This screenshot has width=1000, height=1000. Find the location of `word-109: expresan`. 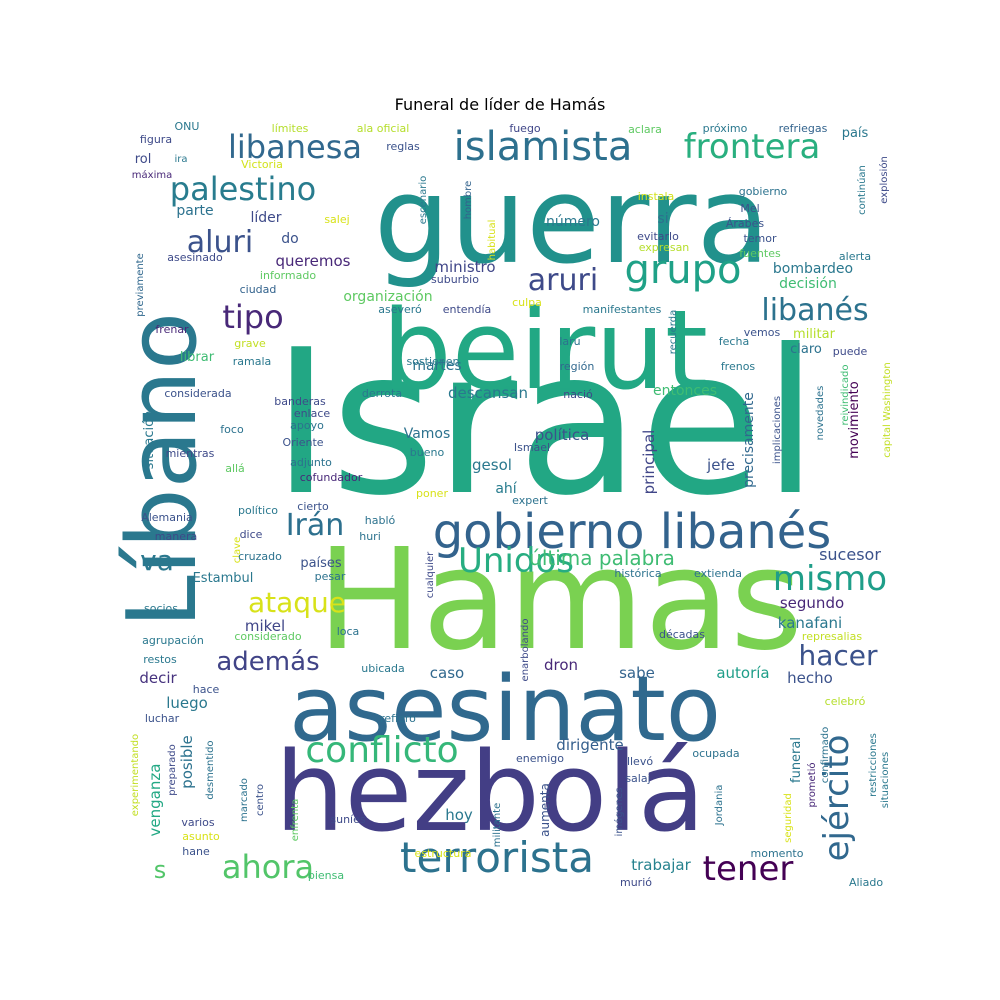

word-109: expresan is located at coordinates (664, 247).